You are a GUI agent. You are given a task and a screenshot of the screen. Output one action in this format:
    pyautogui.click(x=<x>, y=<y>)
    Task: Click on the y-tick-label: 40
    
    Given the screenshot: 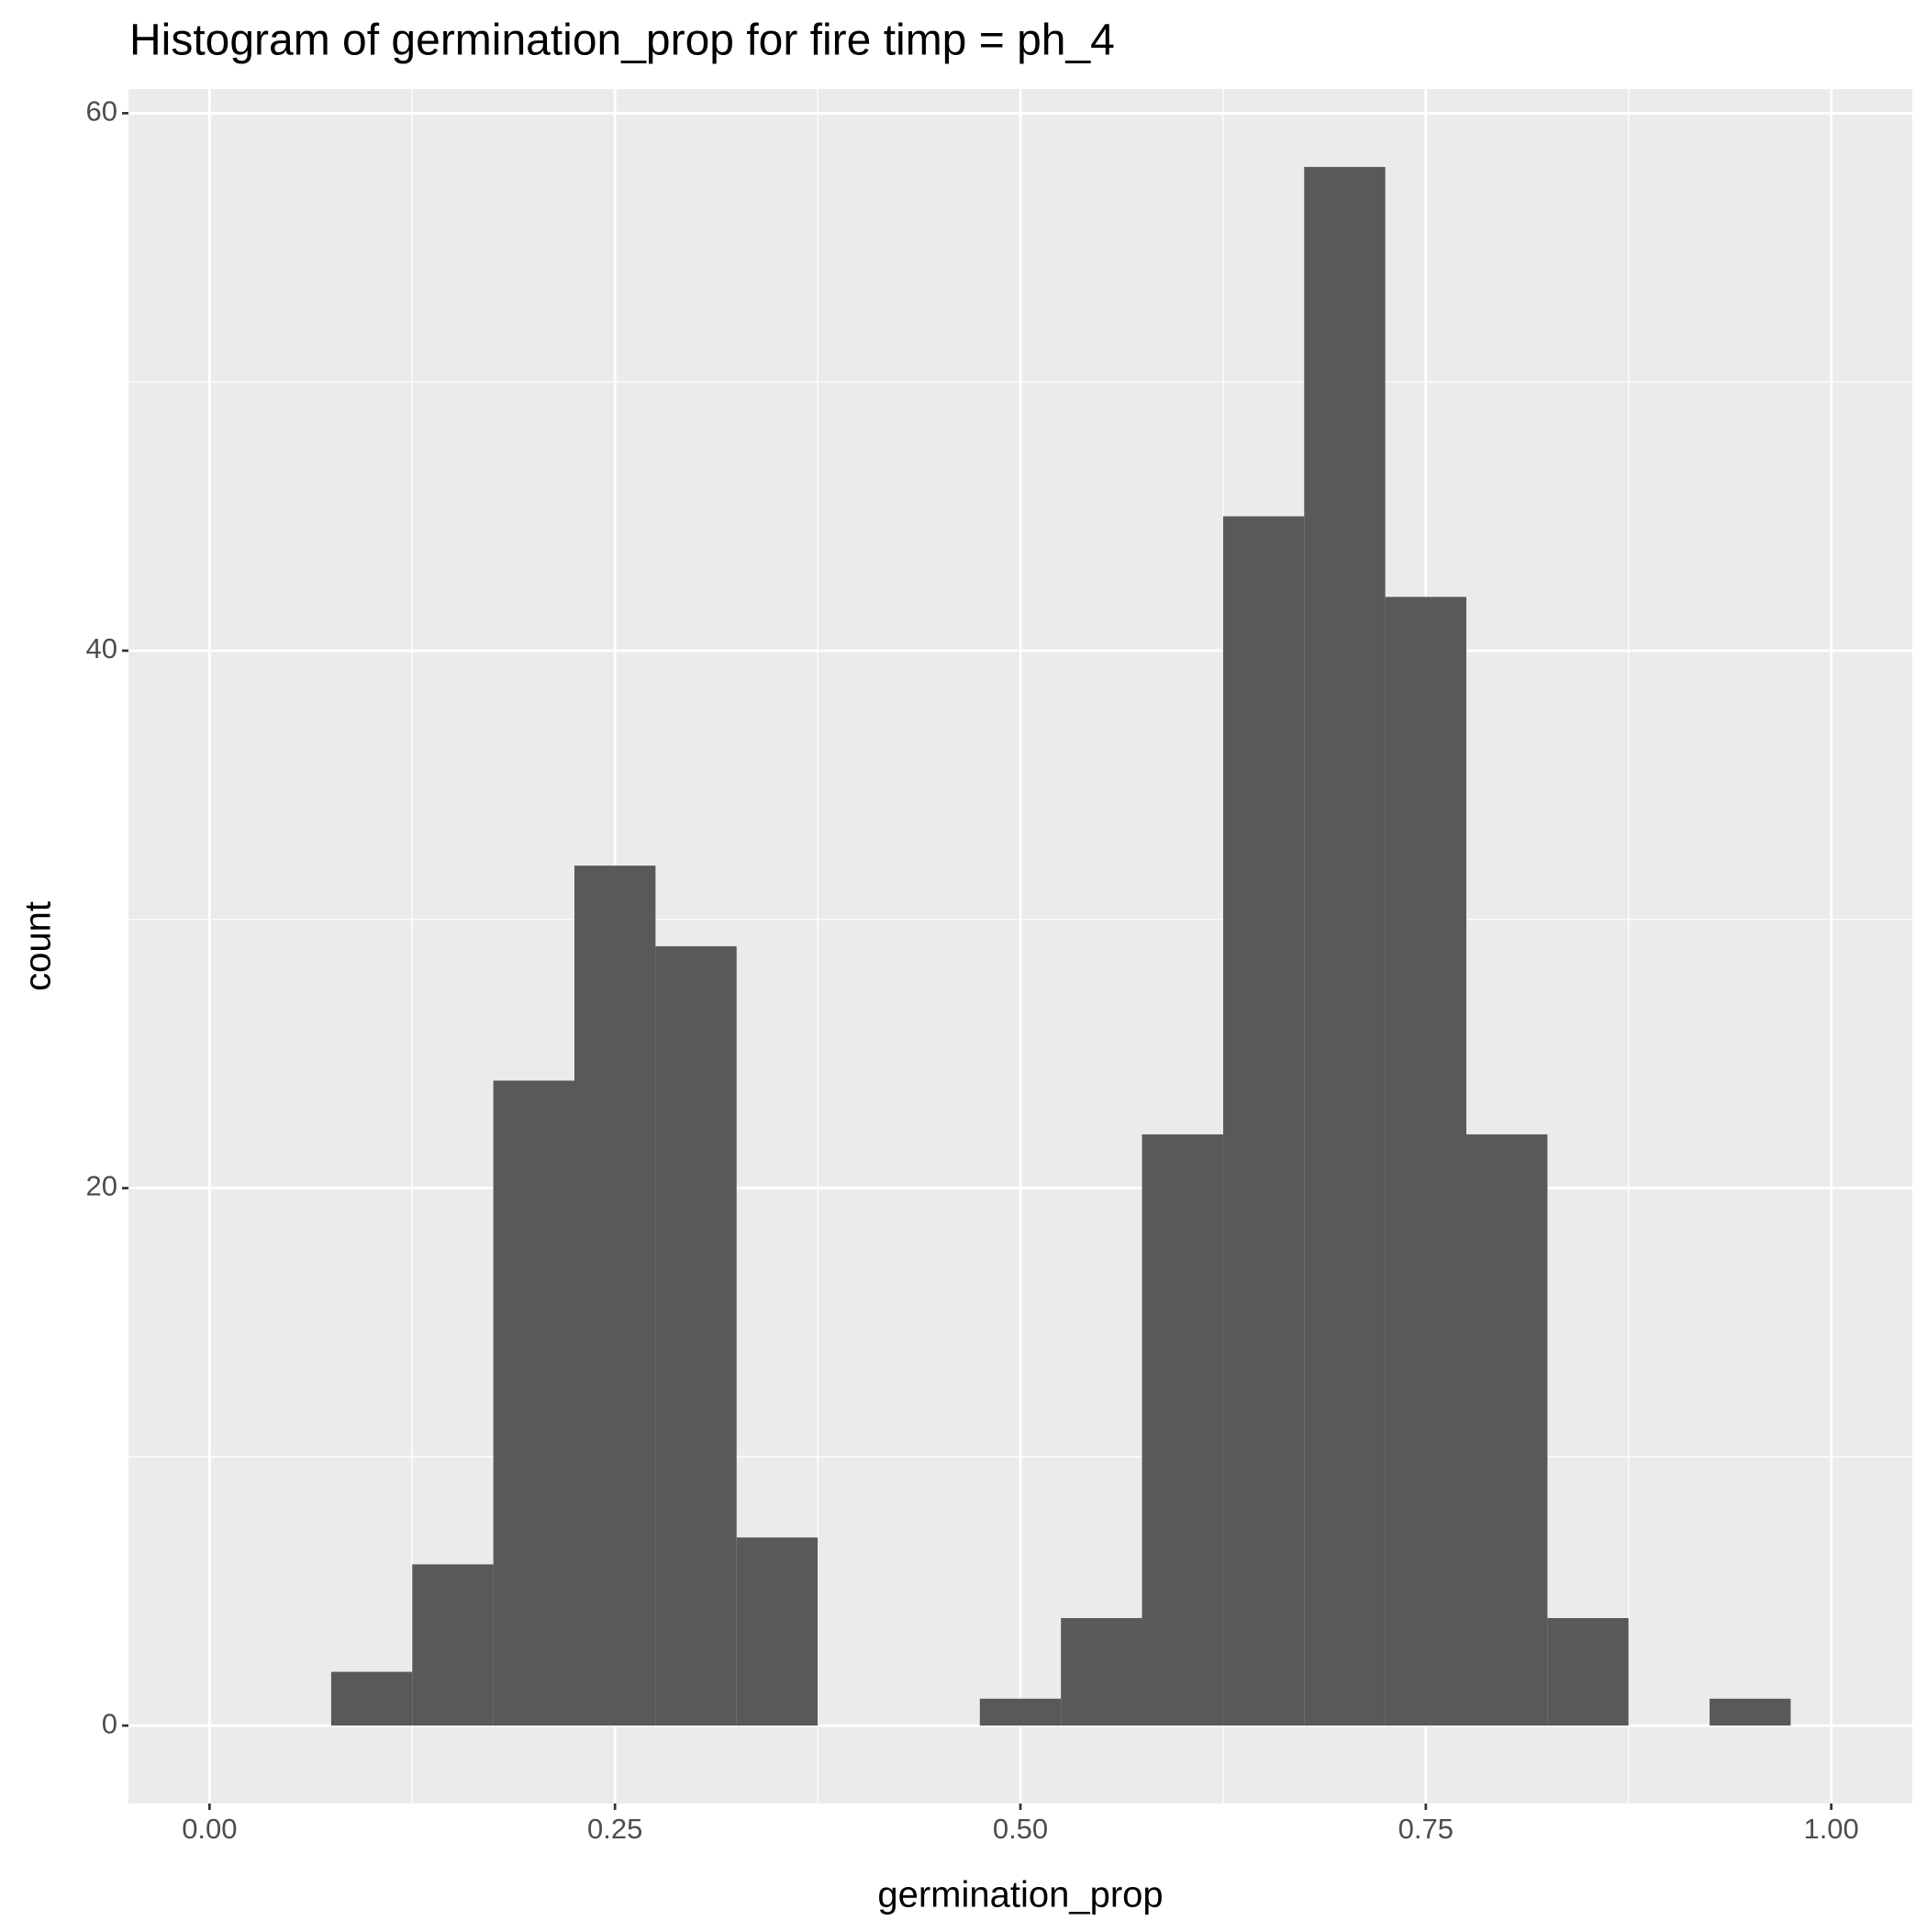 What is the action you would take?
    pyautogui.click(x=101, y=648)
    